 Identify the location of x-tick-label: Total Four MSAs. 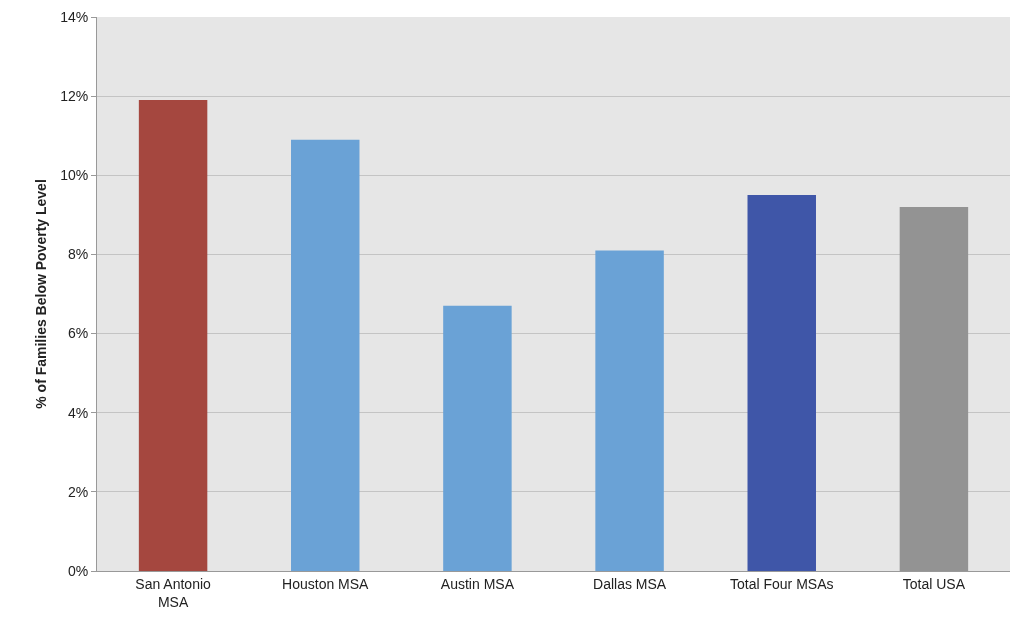
(782, 583).